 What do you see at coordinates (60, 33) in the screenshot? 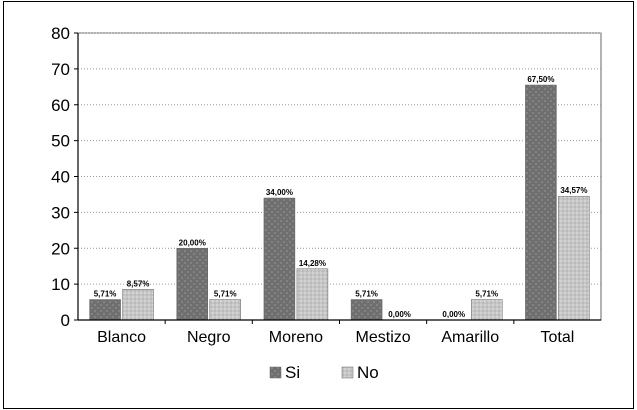
I see `y-tick-label: 80` at bounding box center [60, 33].